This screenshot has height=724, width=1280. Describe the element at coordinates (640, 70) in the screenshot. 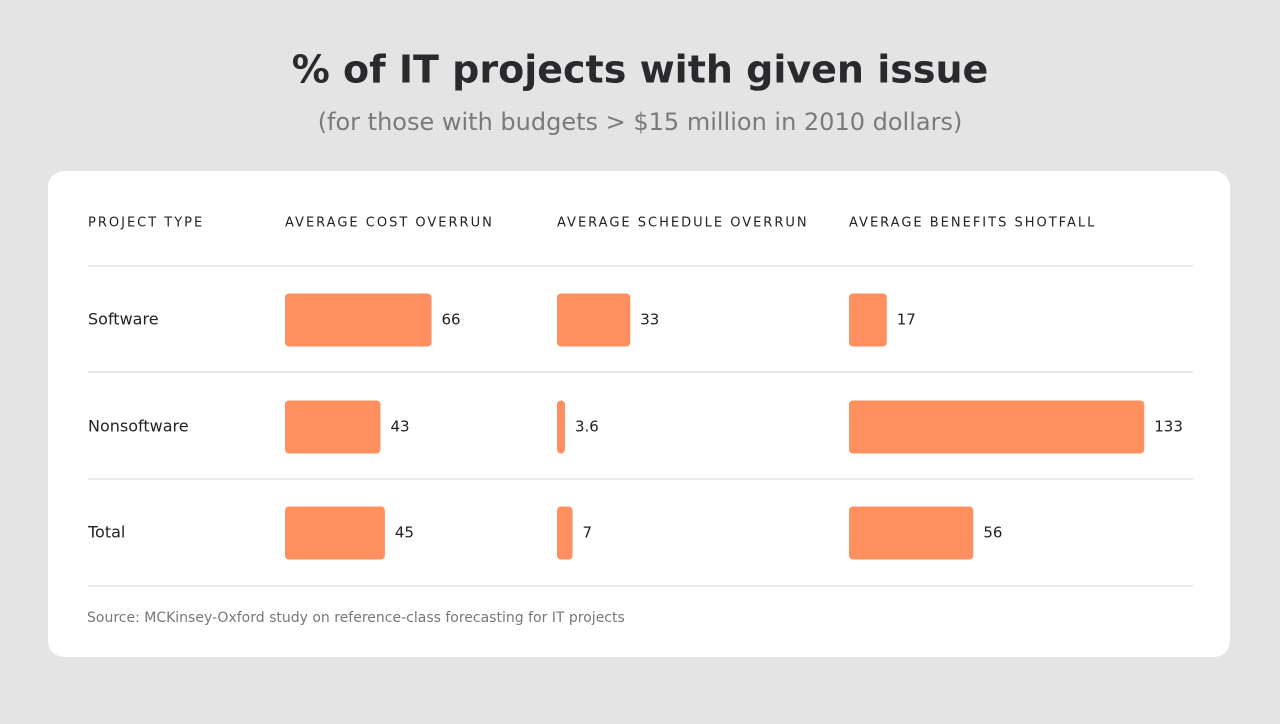

I see `chart-title: % of IT projects with given issue` at that location.